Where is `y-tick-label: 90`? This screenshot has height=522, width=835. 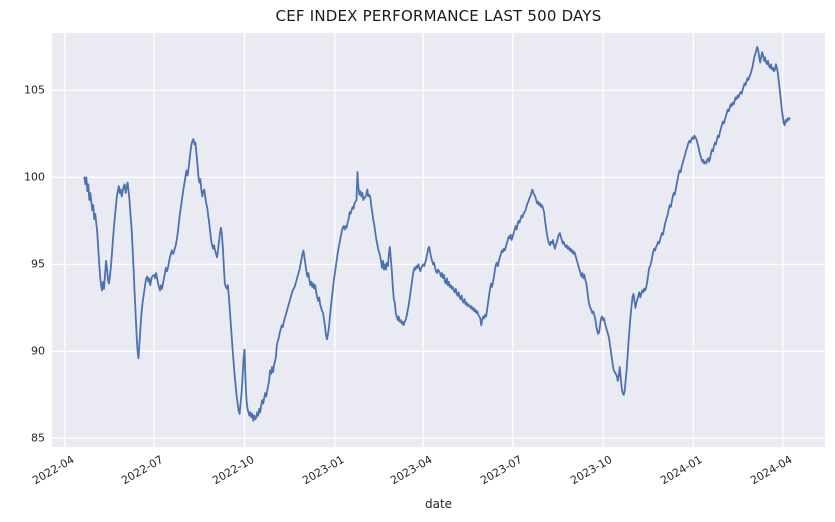
y-tick-label: 90 is located at coordinates (38, 351).